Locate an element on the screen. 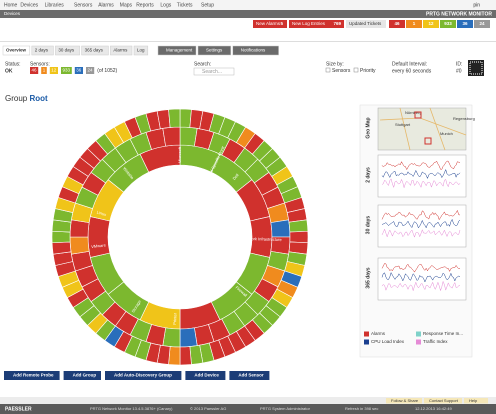 Image resolution: width=496 pixels, height=414 pixels. add-button-label: Add Group is located at coordinates (85, 375).